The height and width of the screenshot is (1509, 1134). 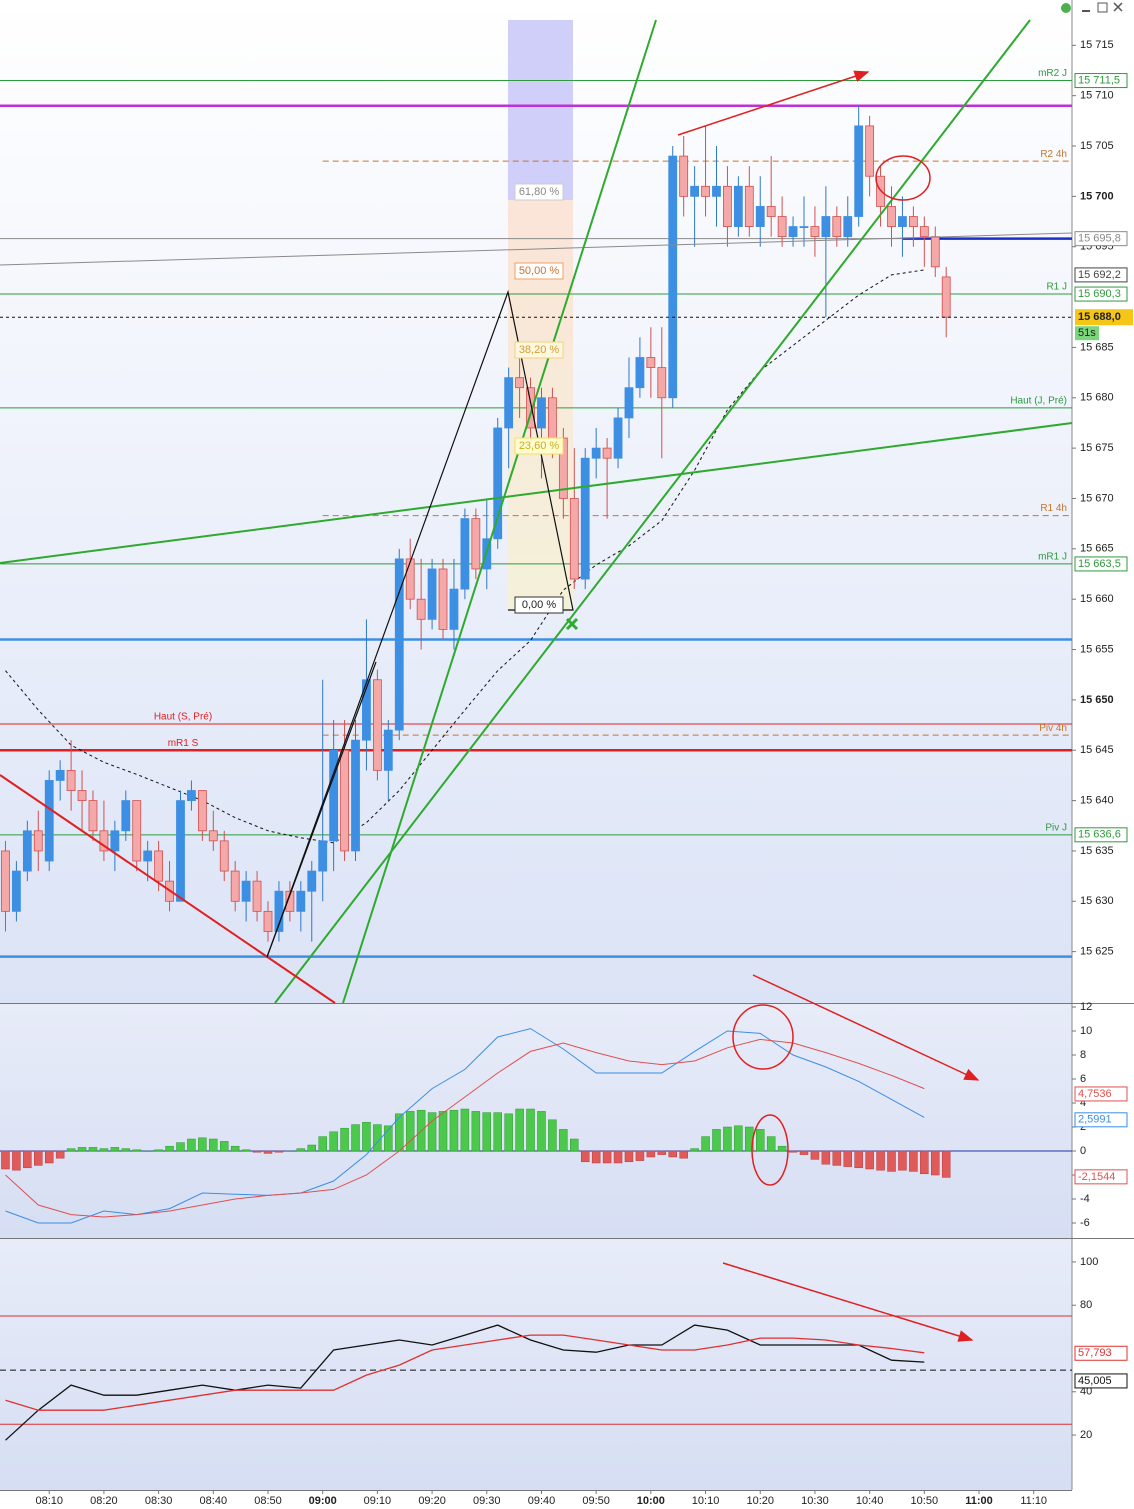 I want to click on x-tick-label: 08:20, so click(x=104, y=1501).